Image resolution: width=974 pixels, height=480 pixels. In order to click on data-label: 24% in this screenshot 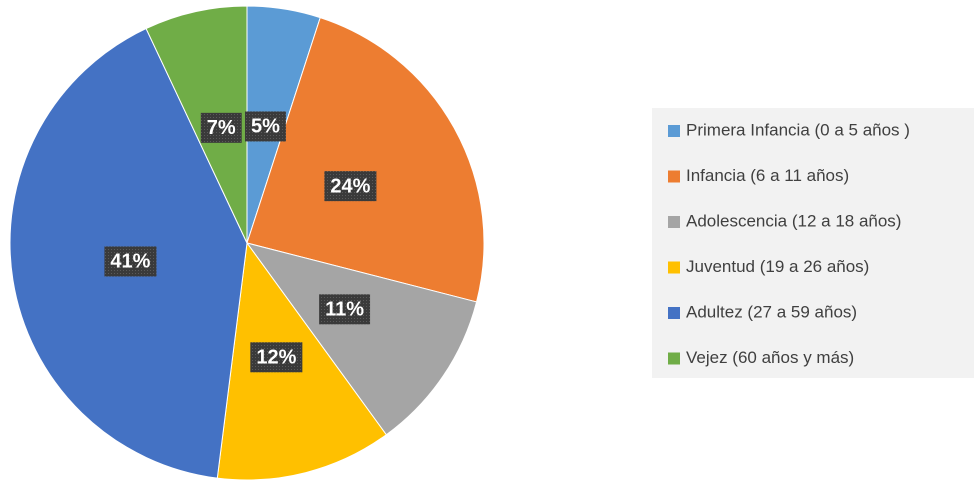, I will do `click(350, 186)`.